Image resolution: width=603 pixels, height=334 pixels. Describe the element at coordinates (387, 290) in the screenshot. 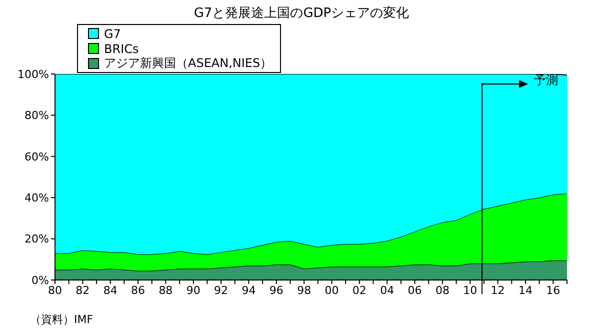

I see `x-tick-label: 04` at that location.